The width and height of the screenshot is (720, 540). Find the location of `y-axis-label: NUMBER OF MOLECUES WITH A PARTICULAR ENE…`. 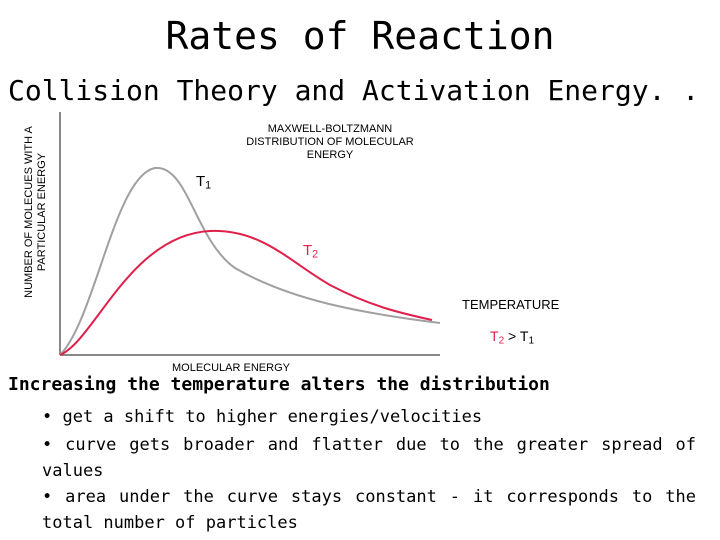

y-axis-label: NUMBER OF MOLECUES WITH A PARTICULAR ENE… is located at coordinates (35, 212).